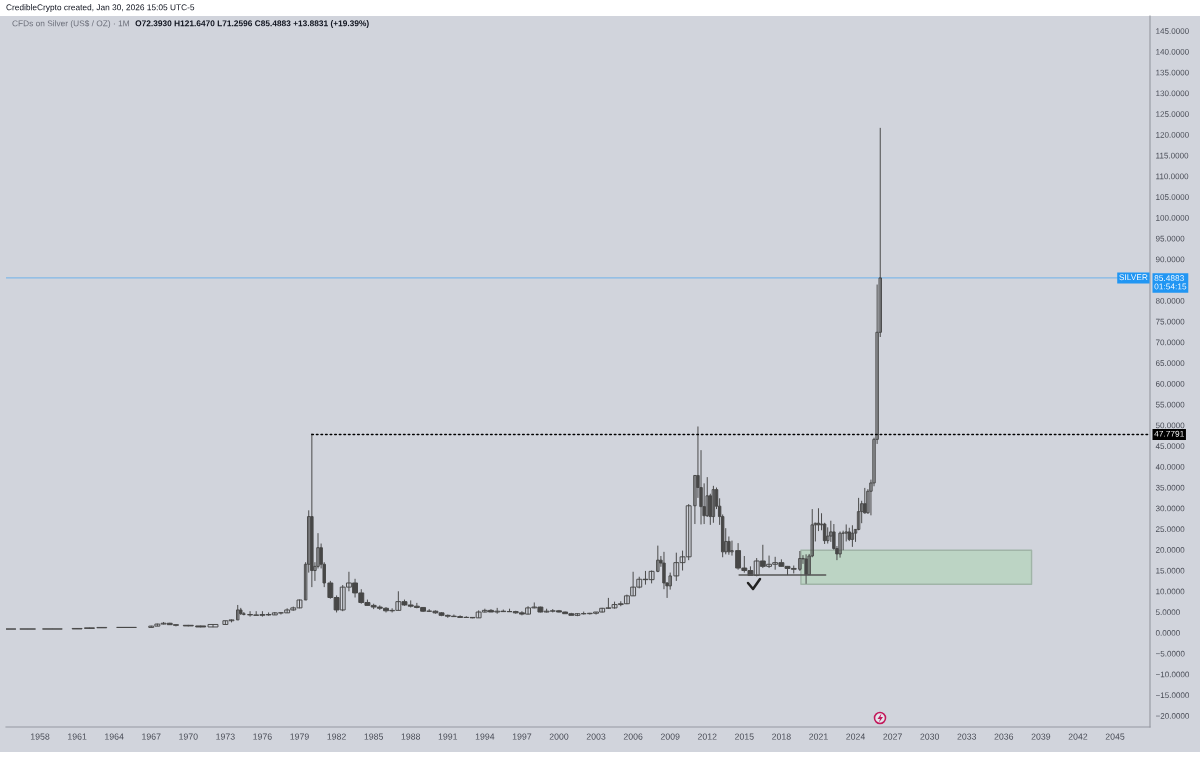  What do you see at coordinates (596, 736) in the screenshot?
I see `x-tick-label: 2003` at bounding box center [596, 736].